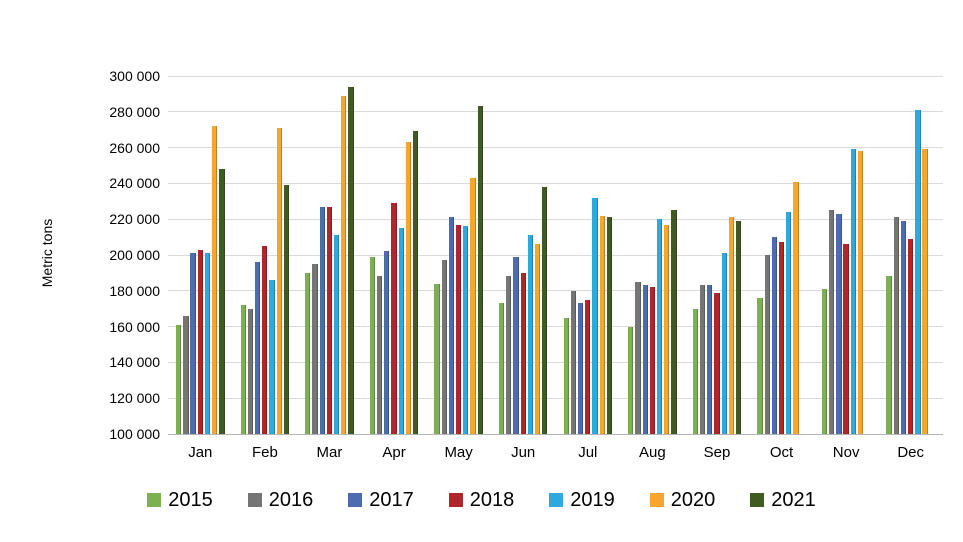 This screenshot has width=963, height=542. What do you see at coordinates (710, 359) in the screenshot?
I see `bar-2017-sep` at bounding box center [710, 359].